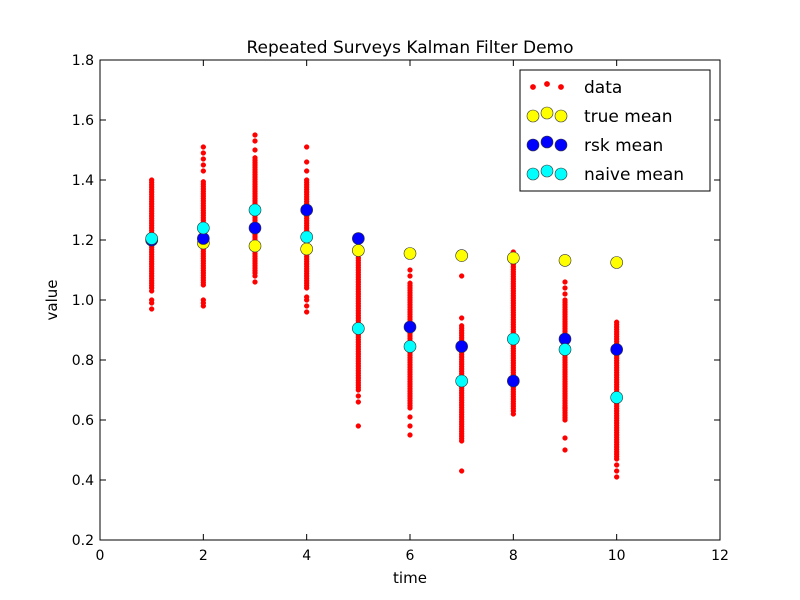 The width and height of the screenshot is (800, 600). Describe the element at coordinates (623, 146) in the screenshot. I see `legend-rsk-mean-label: rsk mean` at that location.